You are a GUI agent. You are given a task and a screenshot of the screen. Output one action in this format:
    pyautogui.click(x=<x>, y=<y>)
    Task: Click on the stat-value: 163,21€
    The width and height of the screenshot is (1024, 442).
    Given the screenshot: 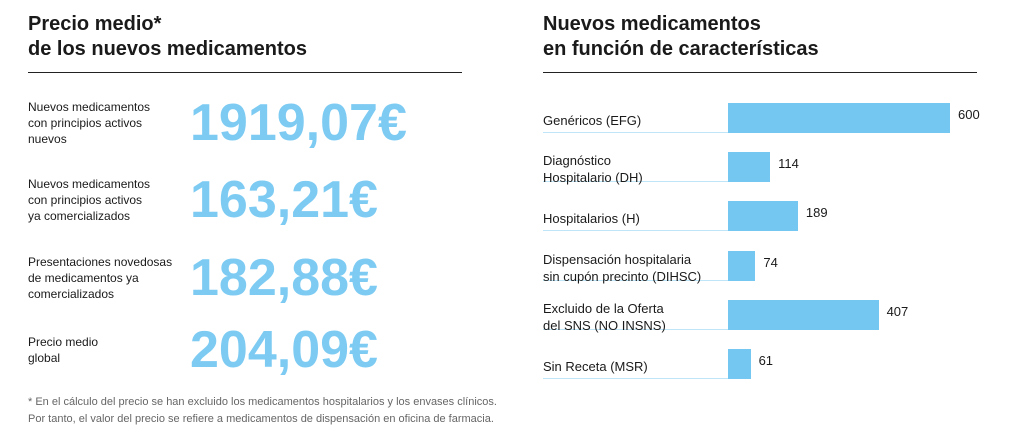 What is the action you would take?
    pyautogui.click(x=284, y=200)
    